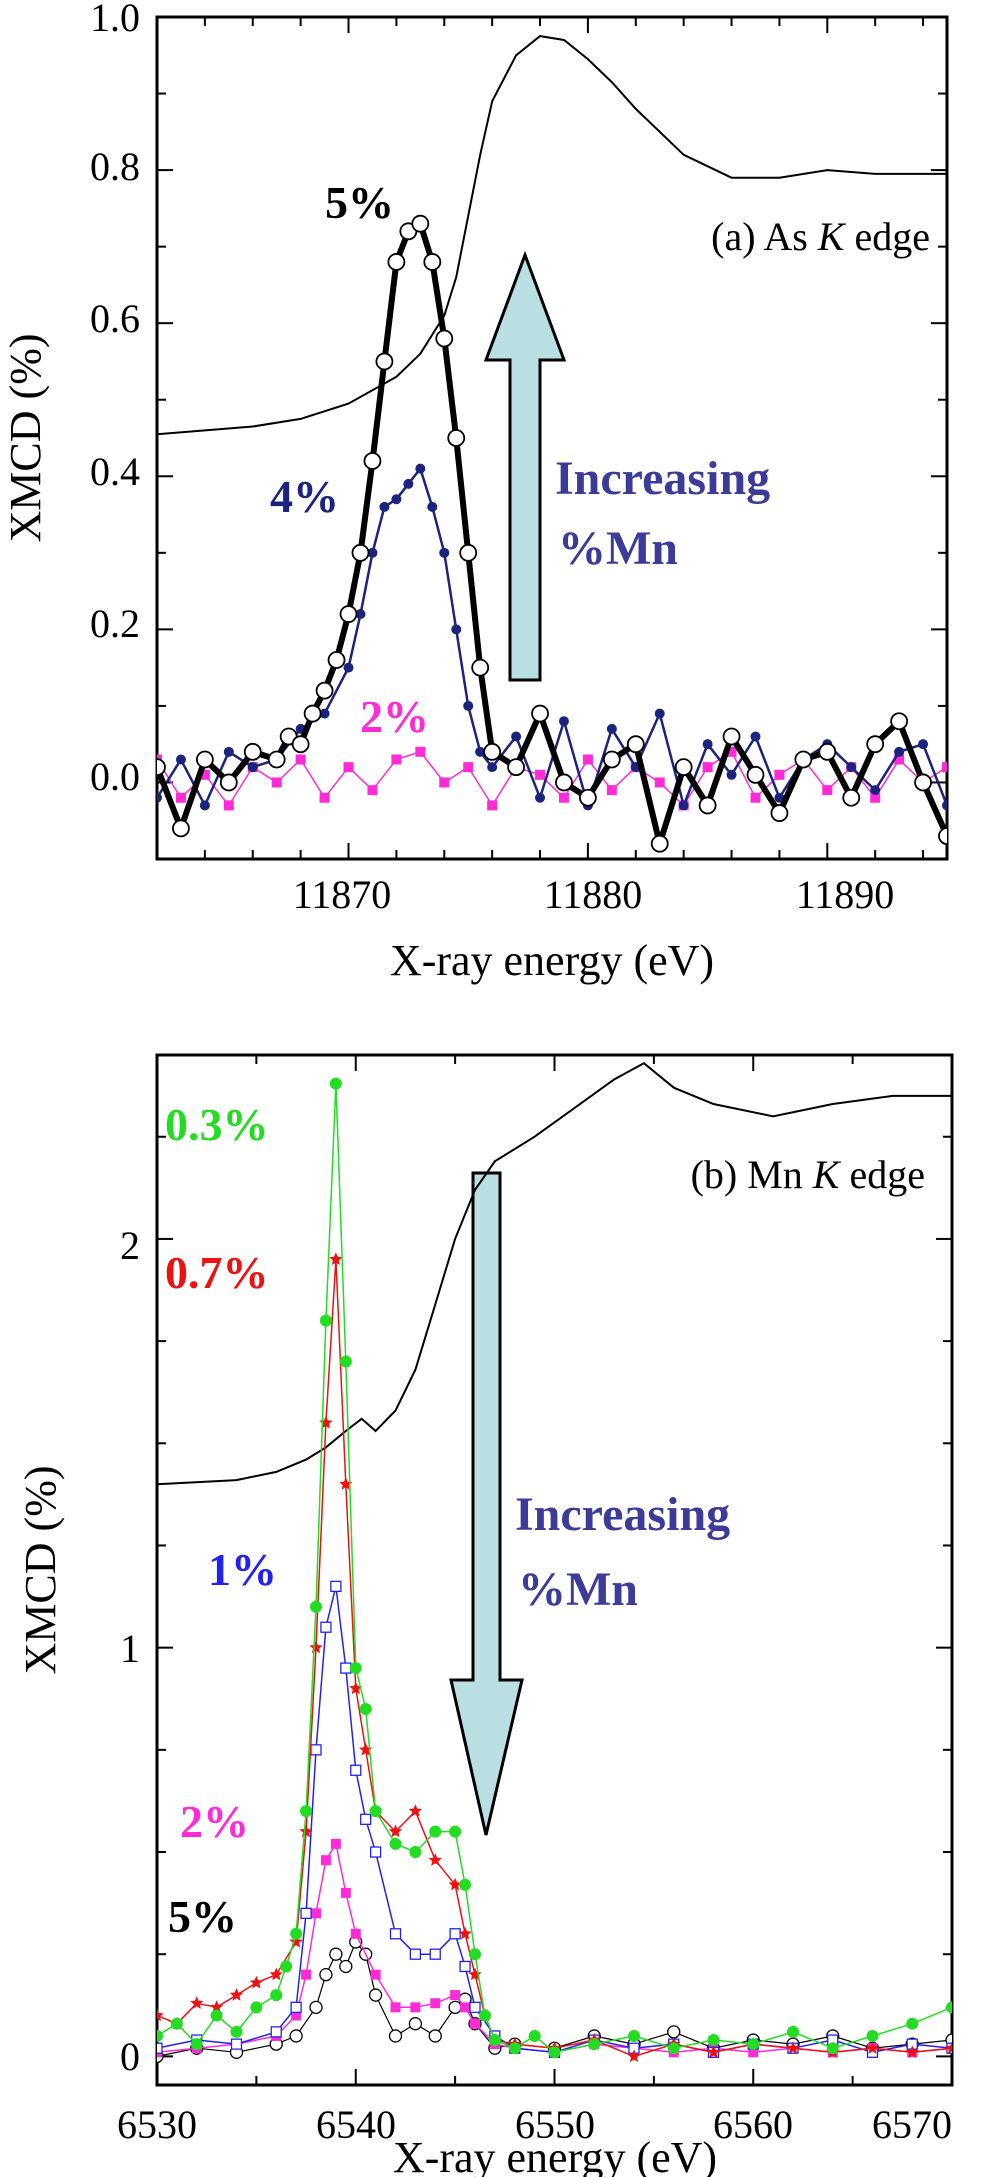 This screenshot has width=1000, height=2177. What do you see at coordinates (130, 2056) in the screenshot?
I see `panel-b-ytick-label: 0` at bounding box center [130, 2056].